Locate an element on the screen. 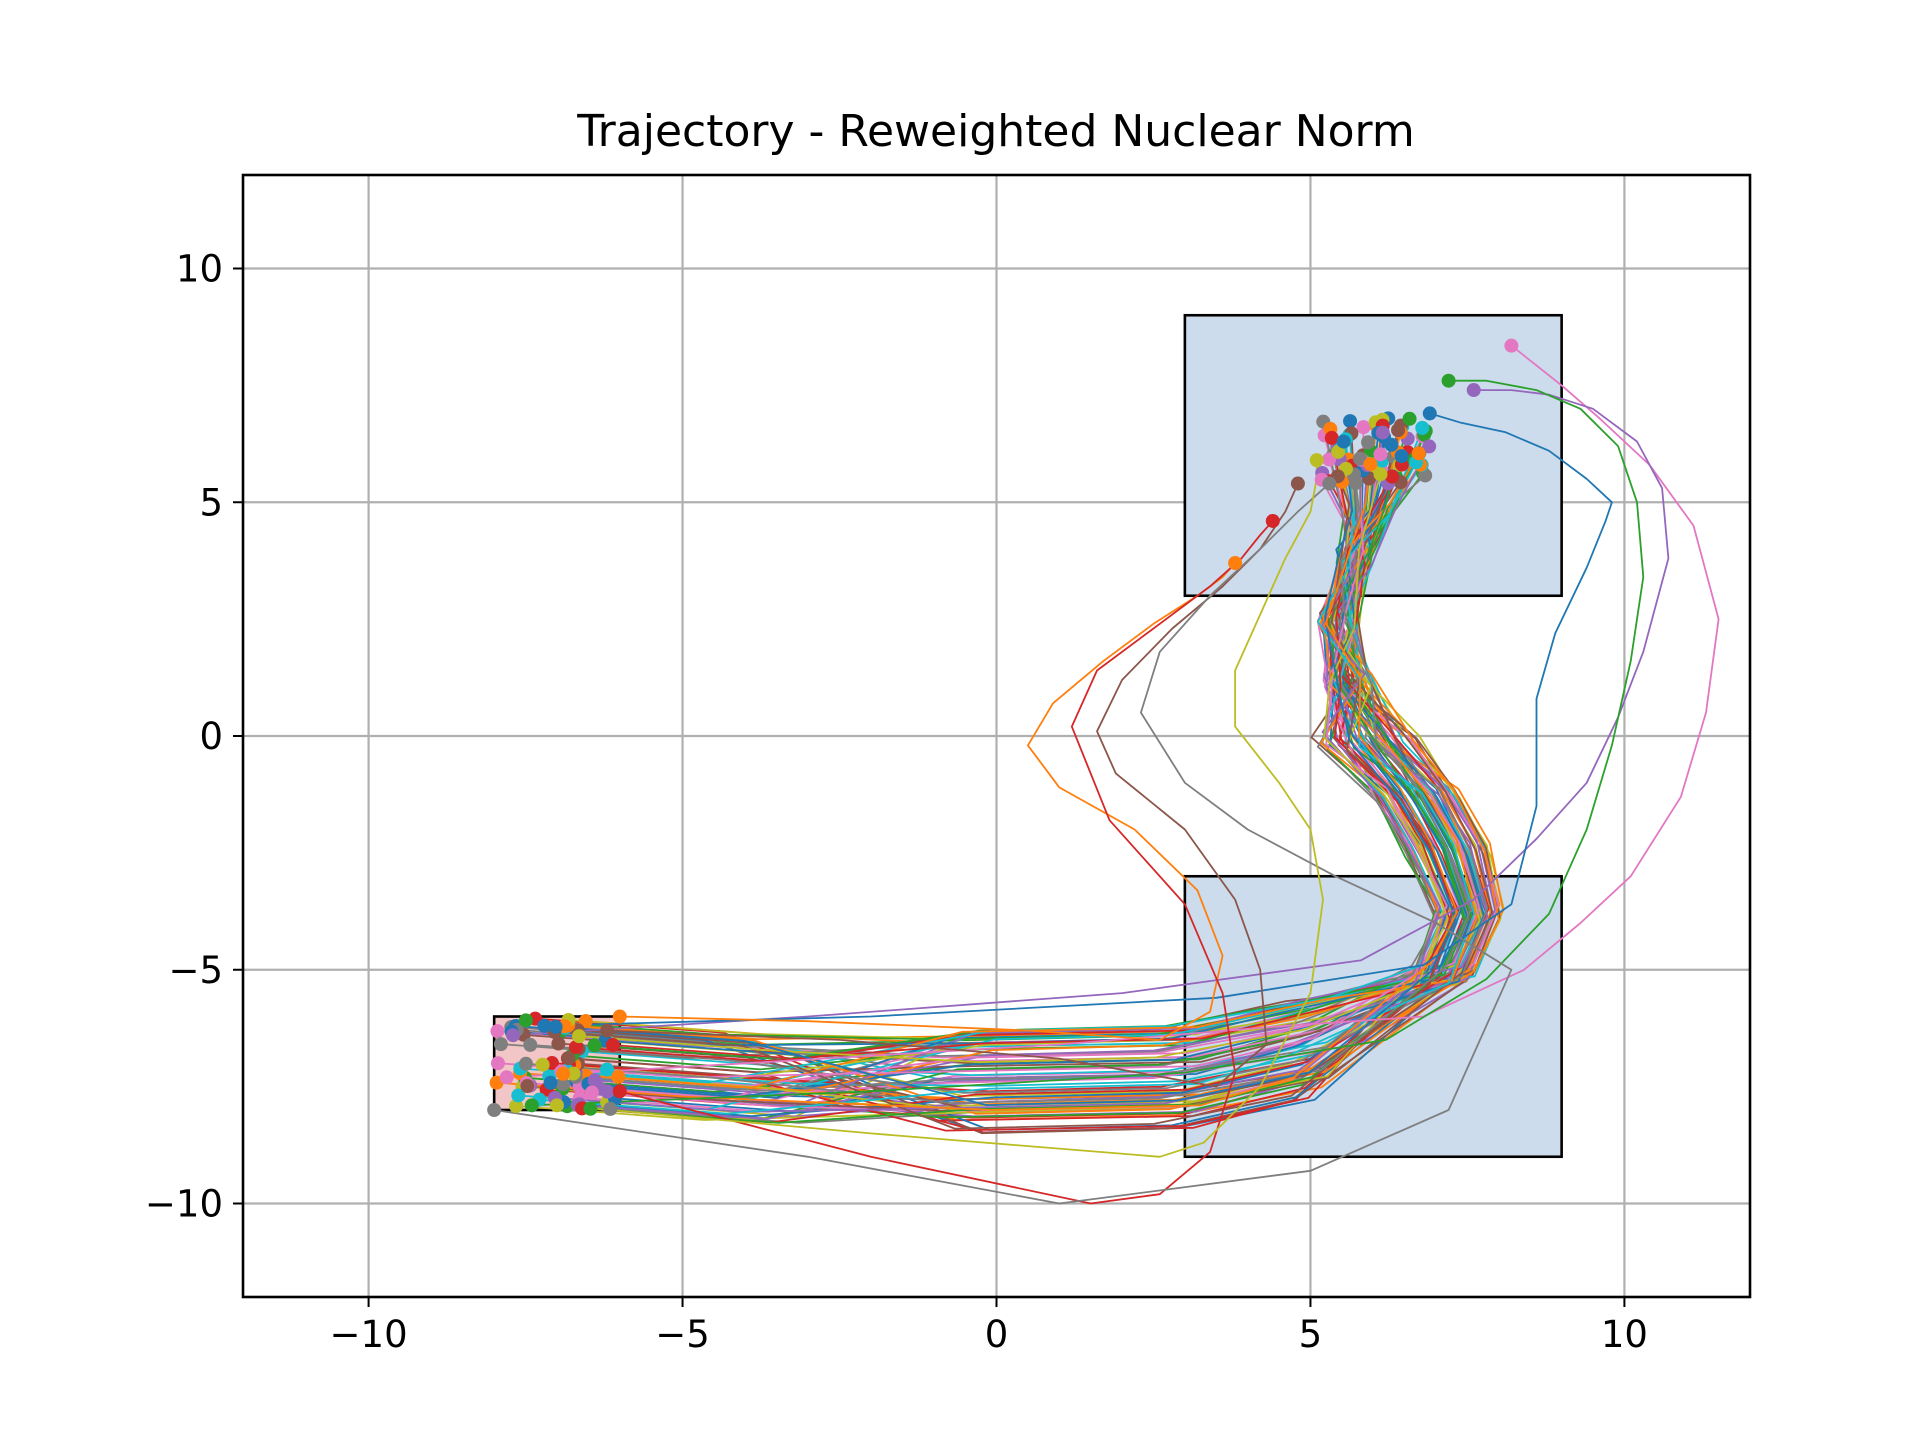 The image size is (1920, 1444). x-tick-label: 0 is located at coordinates (997, 1334).